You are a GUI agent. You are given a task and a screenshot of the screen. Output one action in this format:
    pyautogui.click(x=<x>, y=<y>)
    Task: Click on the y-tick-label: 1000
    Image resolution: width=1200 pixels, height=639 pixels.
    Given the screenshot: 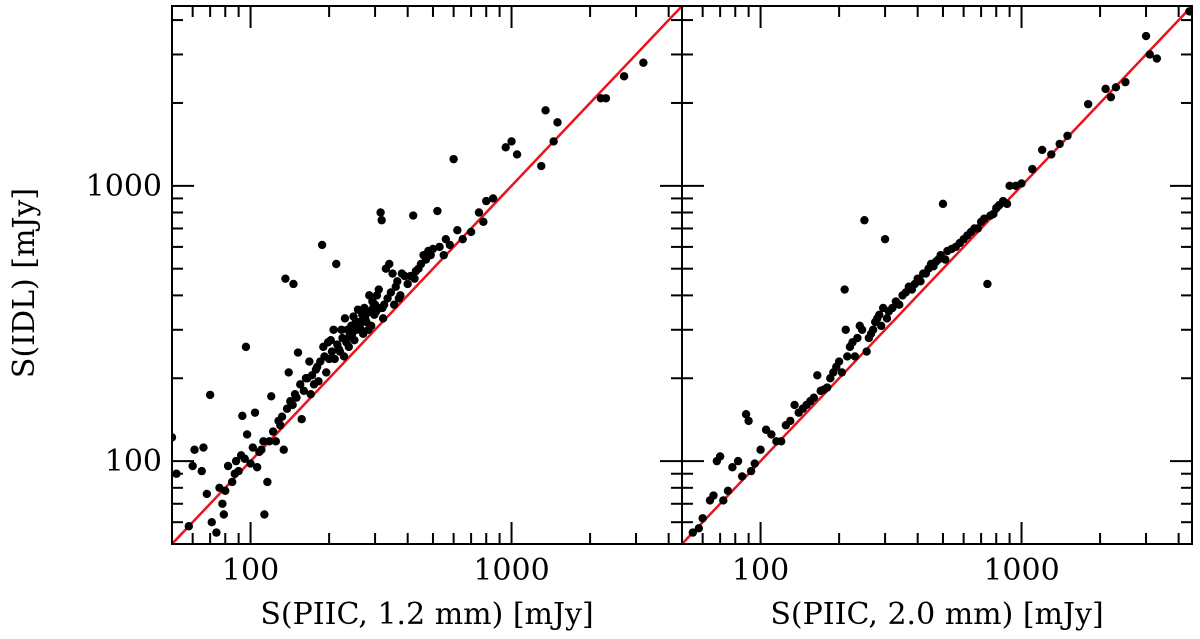 What is the action you would take?
    pyautogui.click(x=124, y=186)
    